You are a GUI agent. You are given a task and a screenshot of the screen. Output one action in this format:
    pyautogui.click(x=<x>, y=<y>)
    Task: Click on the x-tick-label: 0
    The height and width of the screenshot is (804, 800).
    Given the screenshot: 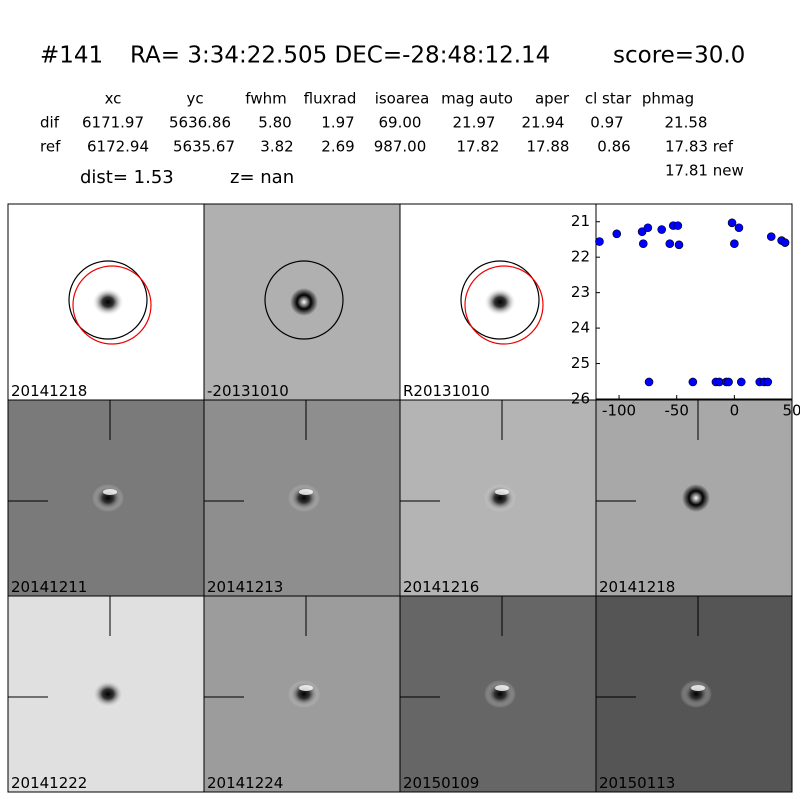 What is the action you would take?
    pyautogui.click(x=735, y=411)
    